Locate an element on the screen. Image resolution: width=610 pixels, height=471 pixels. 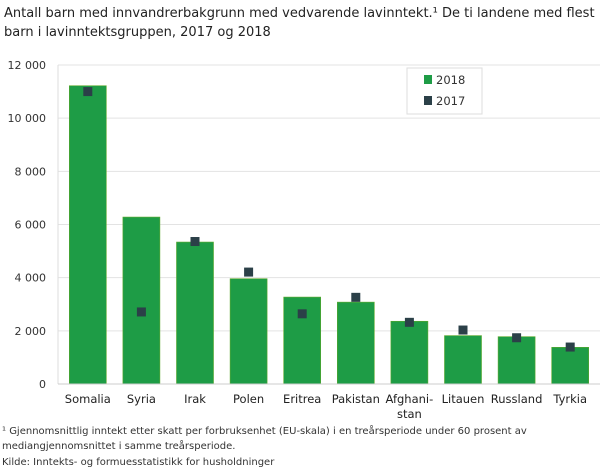
x-tick-label: Litauen is located at coordinates (463, 399).